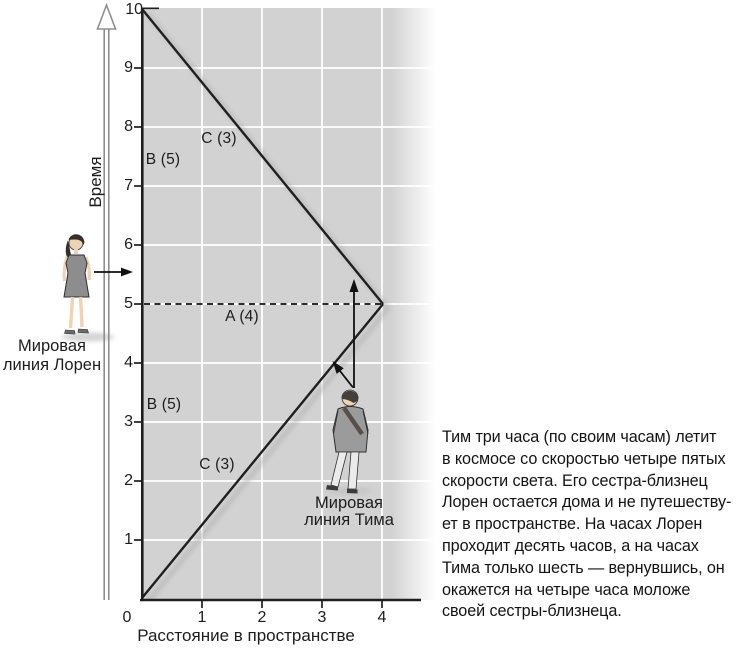  What do you see at coordinates (202, 617) in the screenshot?
I see `x-tick-1: 1` at bounding box center [202, 617].